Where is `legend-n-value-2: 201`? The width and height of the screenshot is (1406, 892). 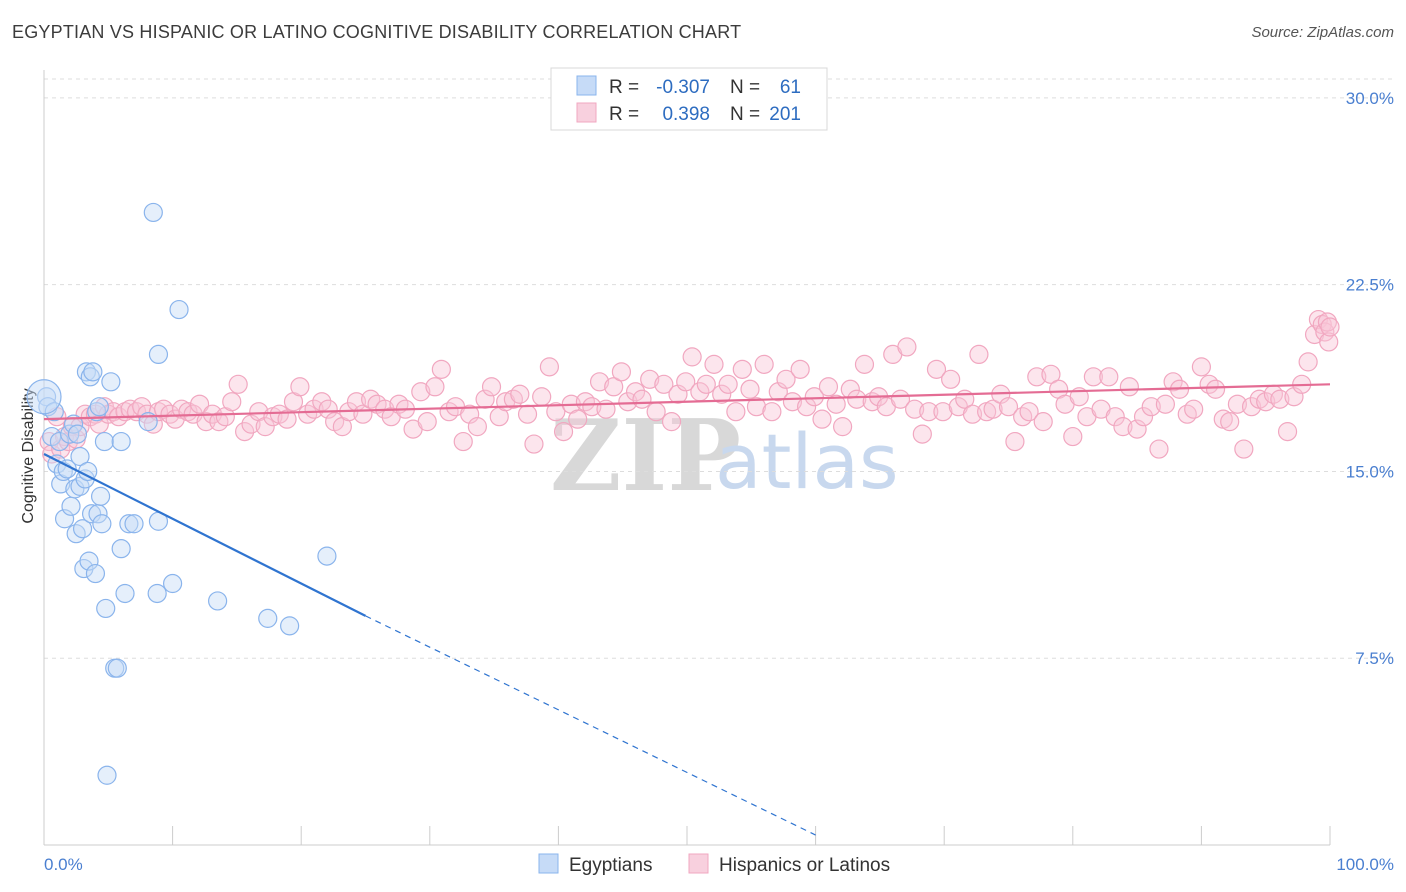 legend-n-value-2: 201 is located at coordinates (785, 114).